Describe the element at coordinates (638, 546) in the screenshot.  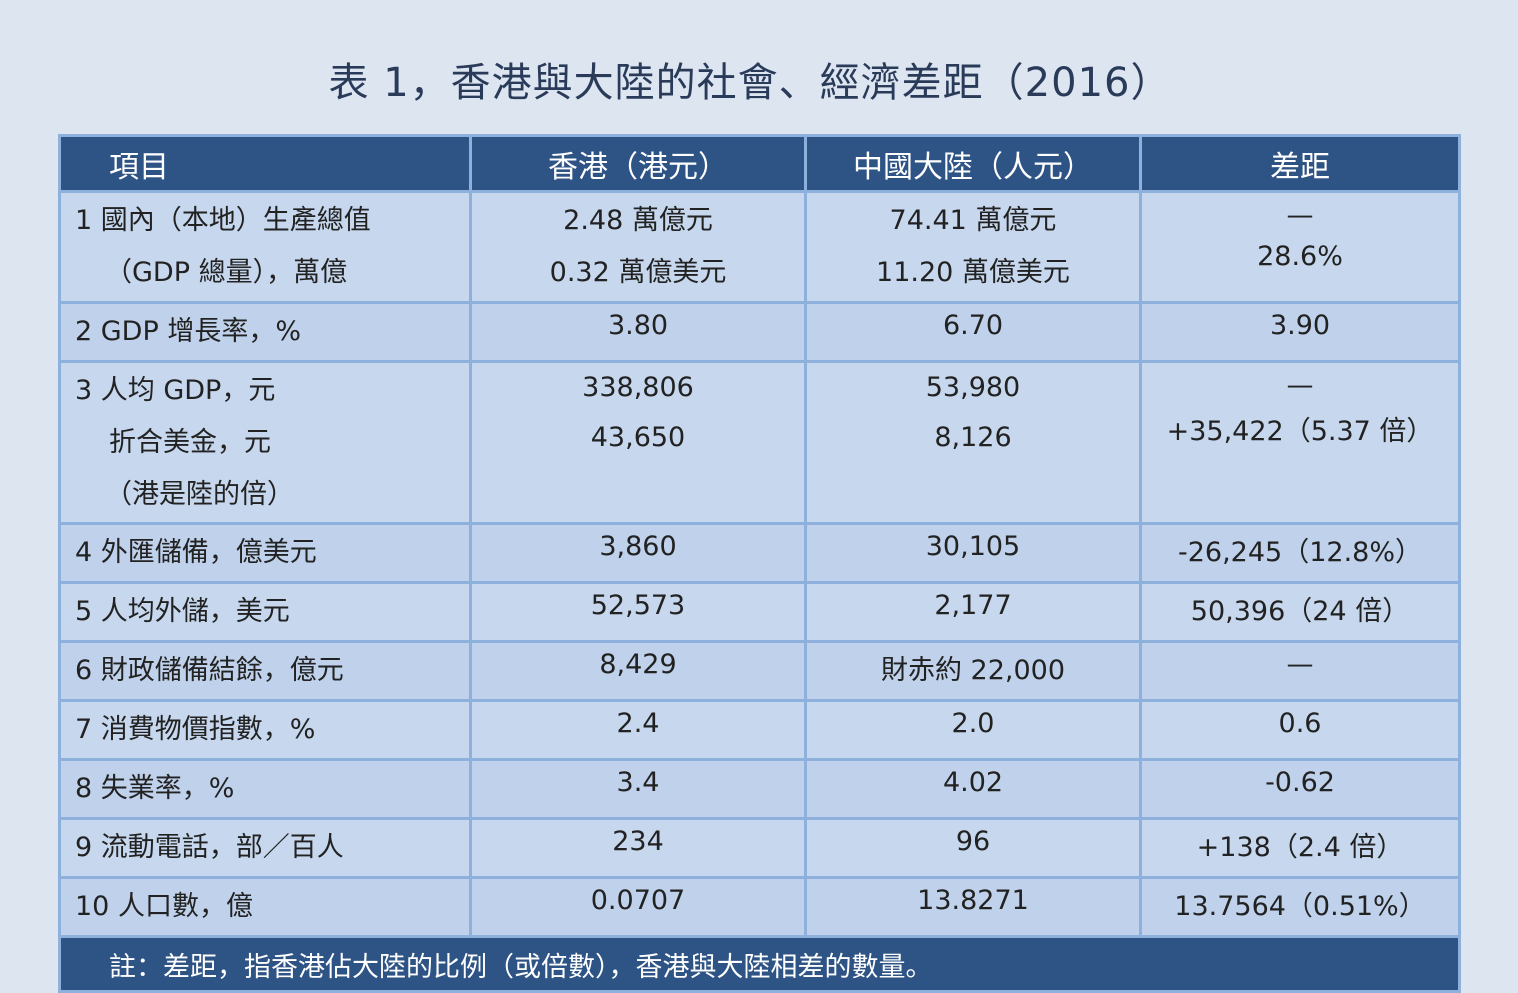
I see `value-line: 3,860` at that location.